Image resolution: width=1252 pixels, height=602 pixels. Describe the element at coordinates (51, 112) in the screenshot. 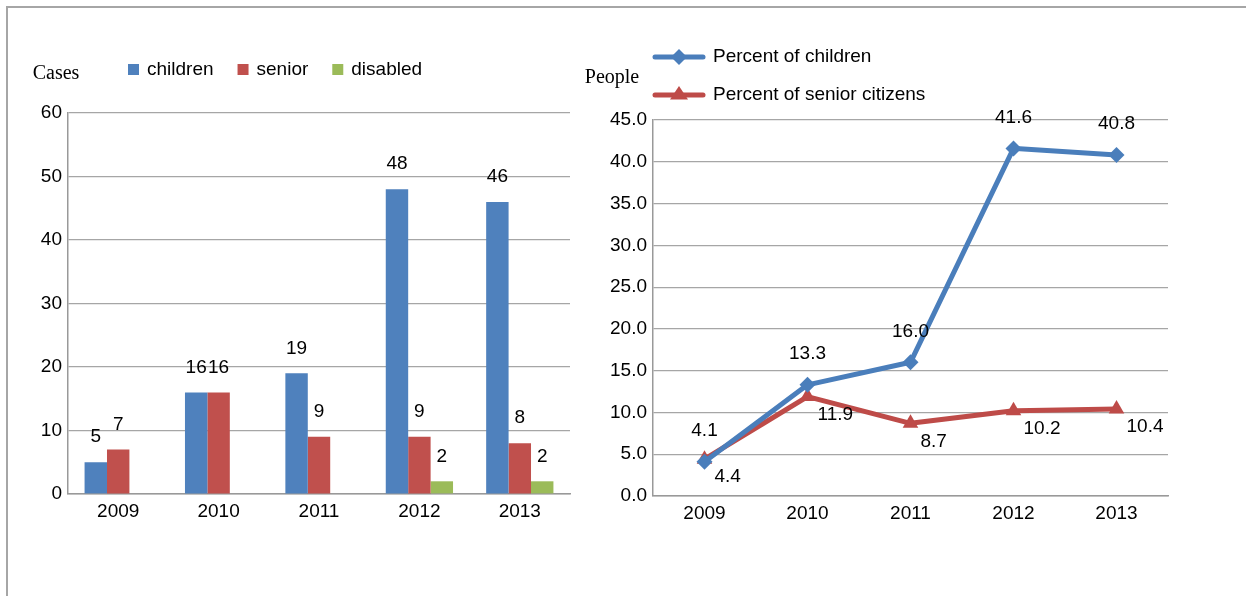

I see `y-tick-label: 60` at that location.